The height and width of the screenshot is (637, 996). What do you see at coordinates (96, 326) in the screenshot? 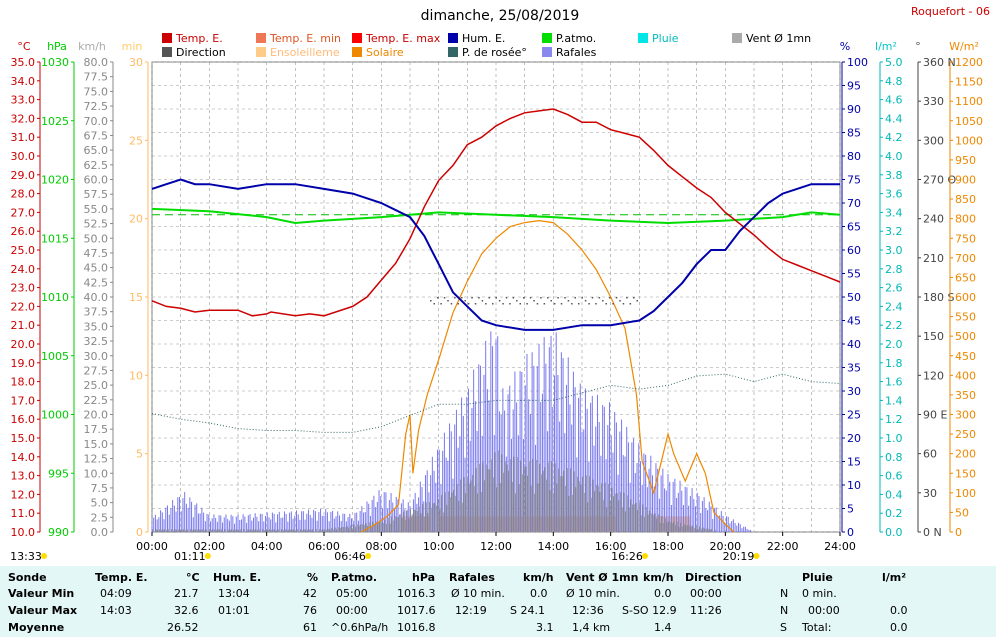
I see `wind-axis-tick-label: 35.0` at bounding box center [96, 326].